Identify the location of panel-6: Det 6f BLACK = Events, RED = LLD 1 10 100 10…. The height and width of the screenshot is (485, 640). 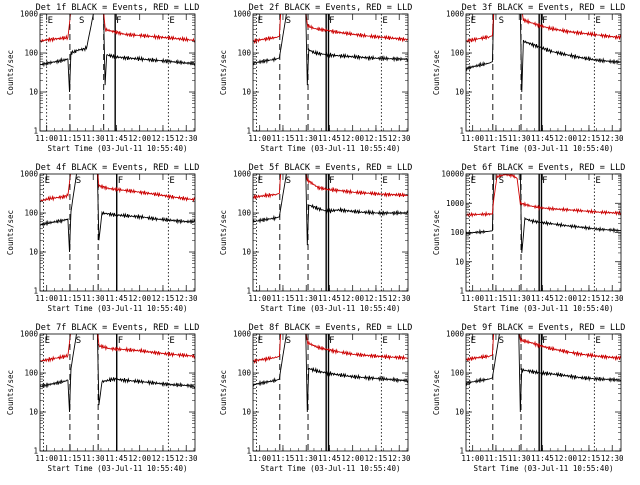
(528, 238).